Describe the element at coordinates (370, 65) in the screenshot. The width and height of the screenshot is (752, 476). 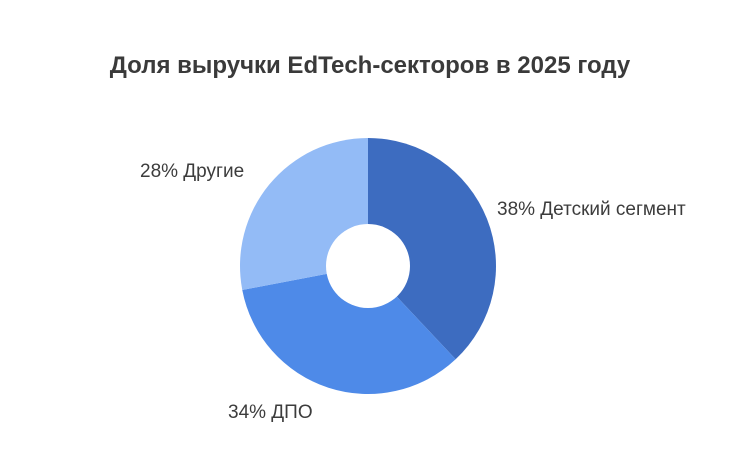
I see `chart-title: Доля выручки EdTech-секторов в 2025 году` at that location.